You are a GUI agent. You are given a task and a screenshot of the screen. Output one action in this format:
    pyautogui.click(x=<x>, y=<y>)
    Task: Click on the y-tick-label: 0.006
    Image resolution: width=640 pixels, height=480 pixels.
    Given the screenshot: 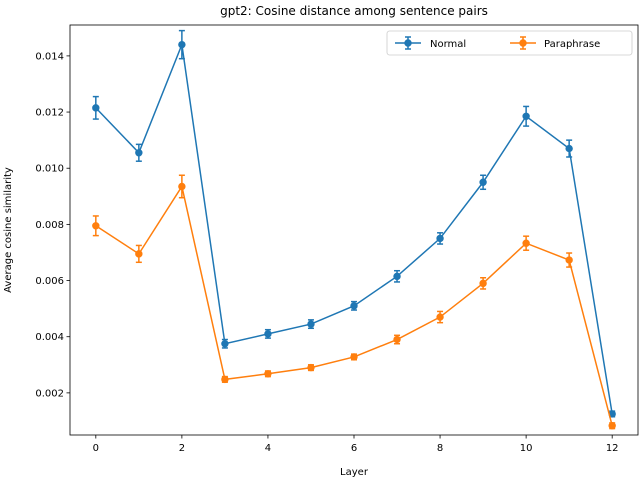 What is the action you would take?
    pyautogui.click(x=49, y=281)
    